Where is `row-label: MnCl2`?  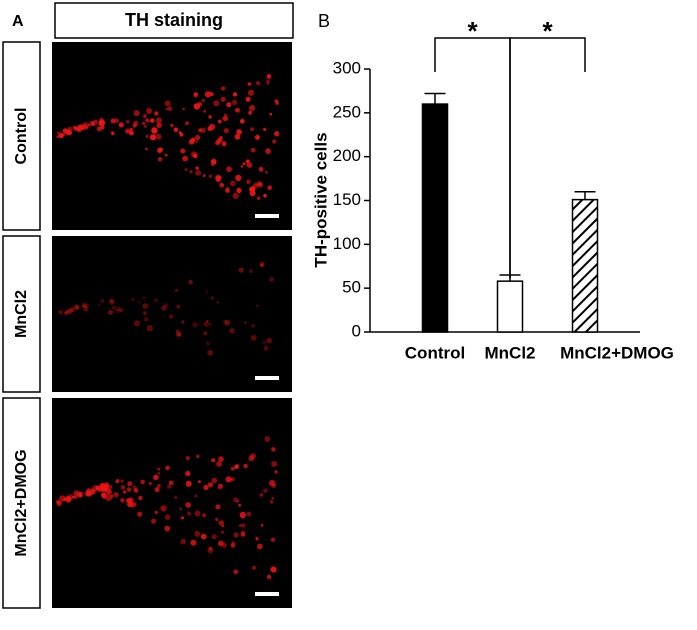 row-label: MnCl2 is located at coordinates (21, 314).